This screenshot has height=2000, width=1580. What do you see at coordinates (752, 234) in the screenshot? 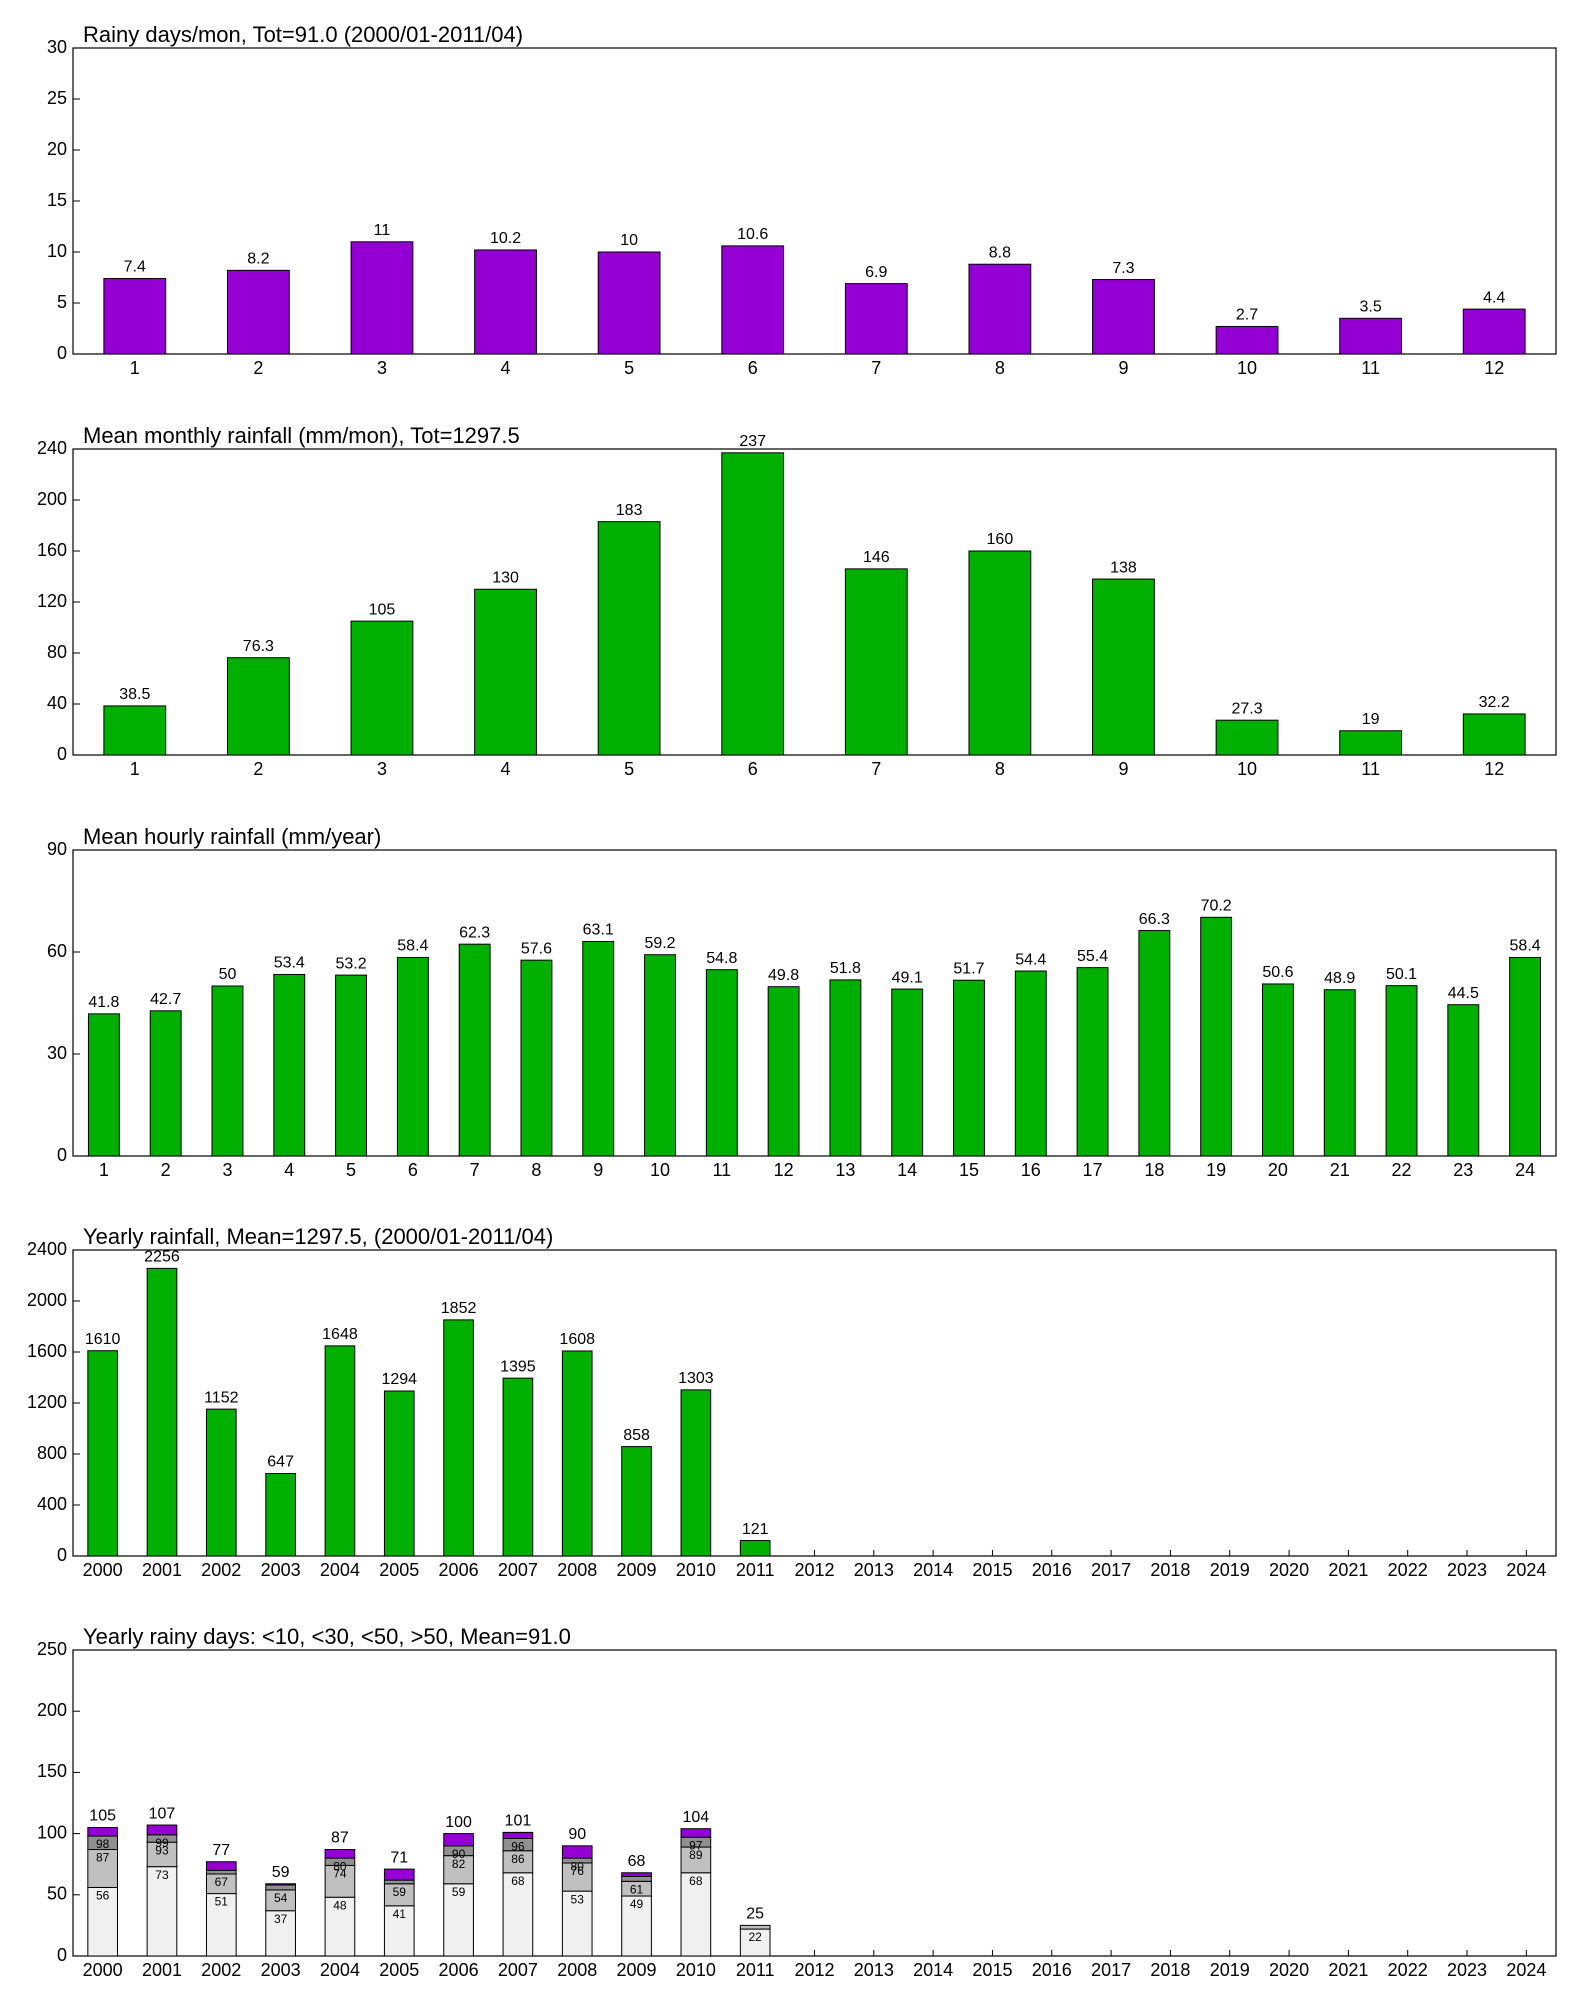
I see `value-label: 10.6` at bounding box center [752, 234].